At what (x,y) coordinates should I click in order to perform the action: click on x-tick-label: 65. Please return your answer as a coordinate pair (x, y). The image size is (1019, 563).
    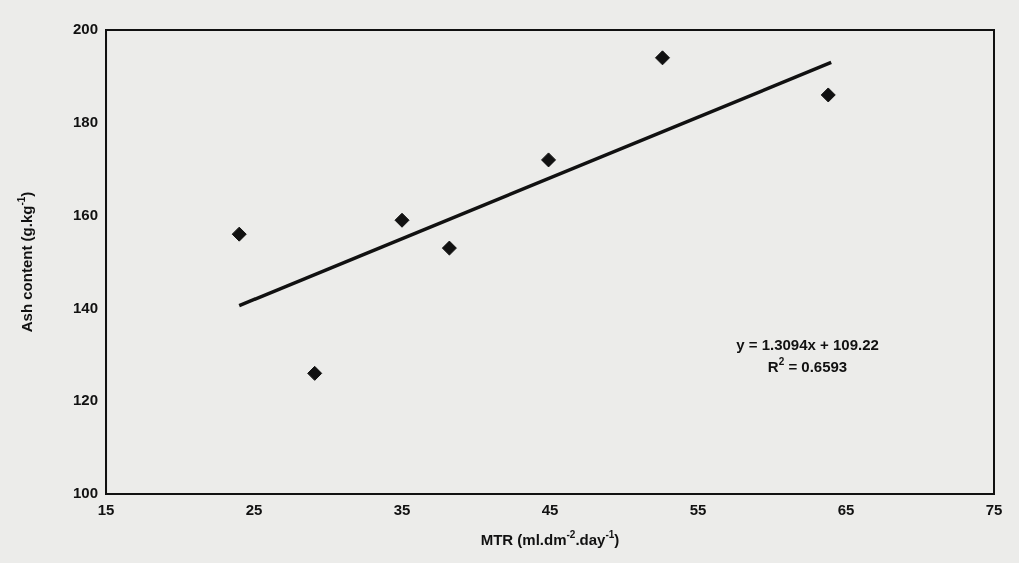
    Looking at the image, I should click on (846, 510).